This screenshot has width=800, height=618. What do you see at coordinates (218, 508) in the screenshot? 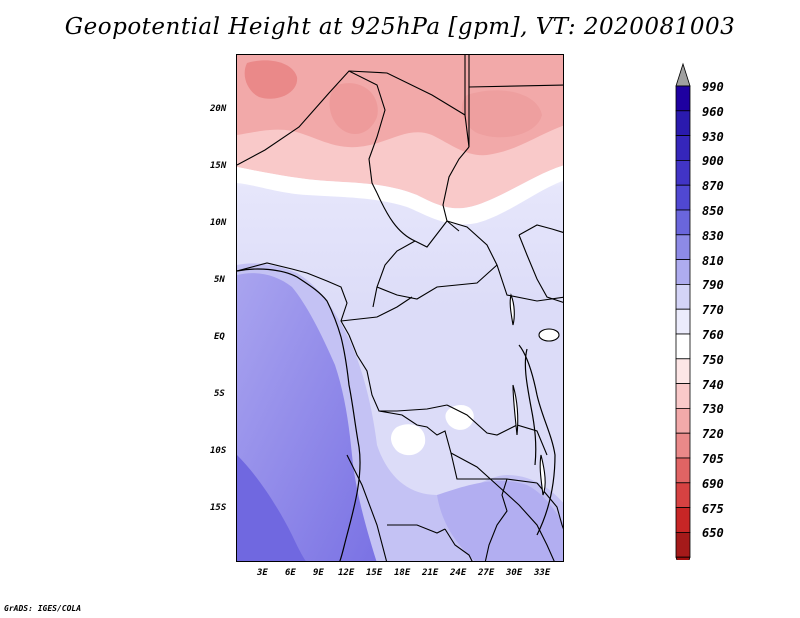
I see `lat-label: 15S` at bounding box center [218, 508].